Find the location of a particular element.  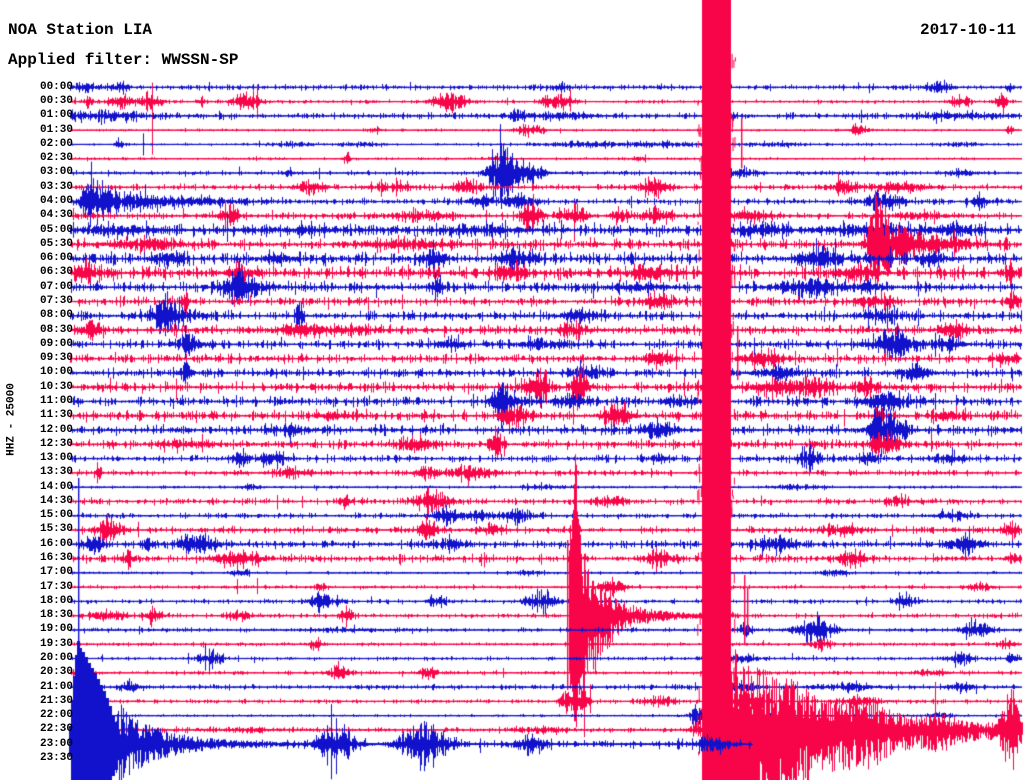

time-label: 06:30 is located at coordinates (56, 272).